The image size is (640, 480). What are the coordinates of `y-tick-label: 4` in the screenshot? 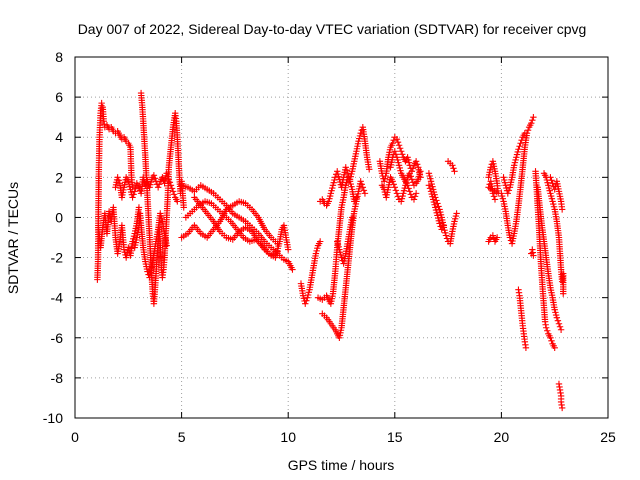 It's located at (59, 137).